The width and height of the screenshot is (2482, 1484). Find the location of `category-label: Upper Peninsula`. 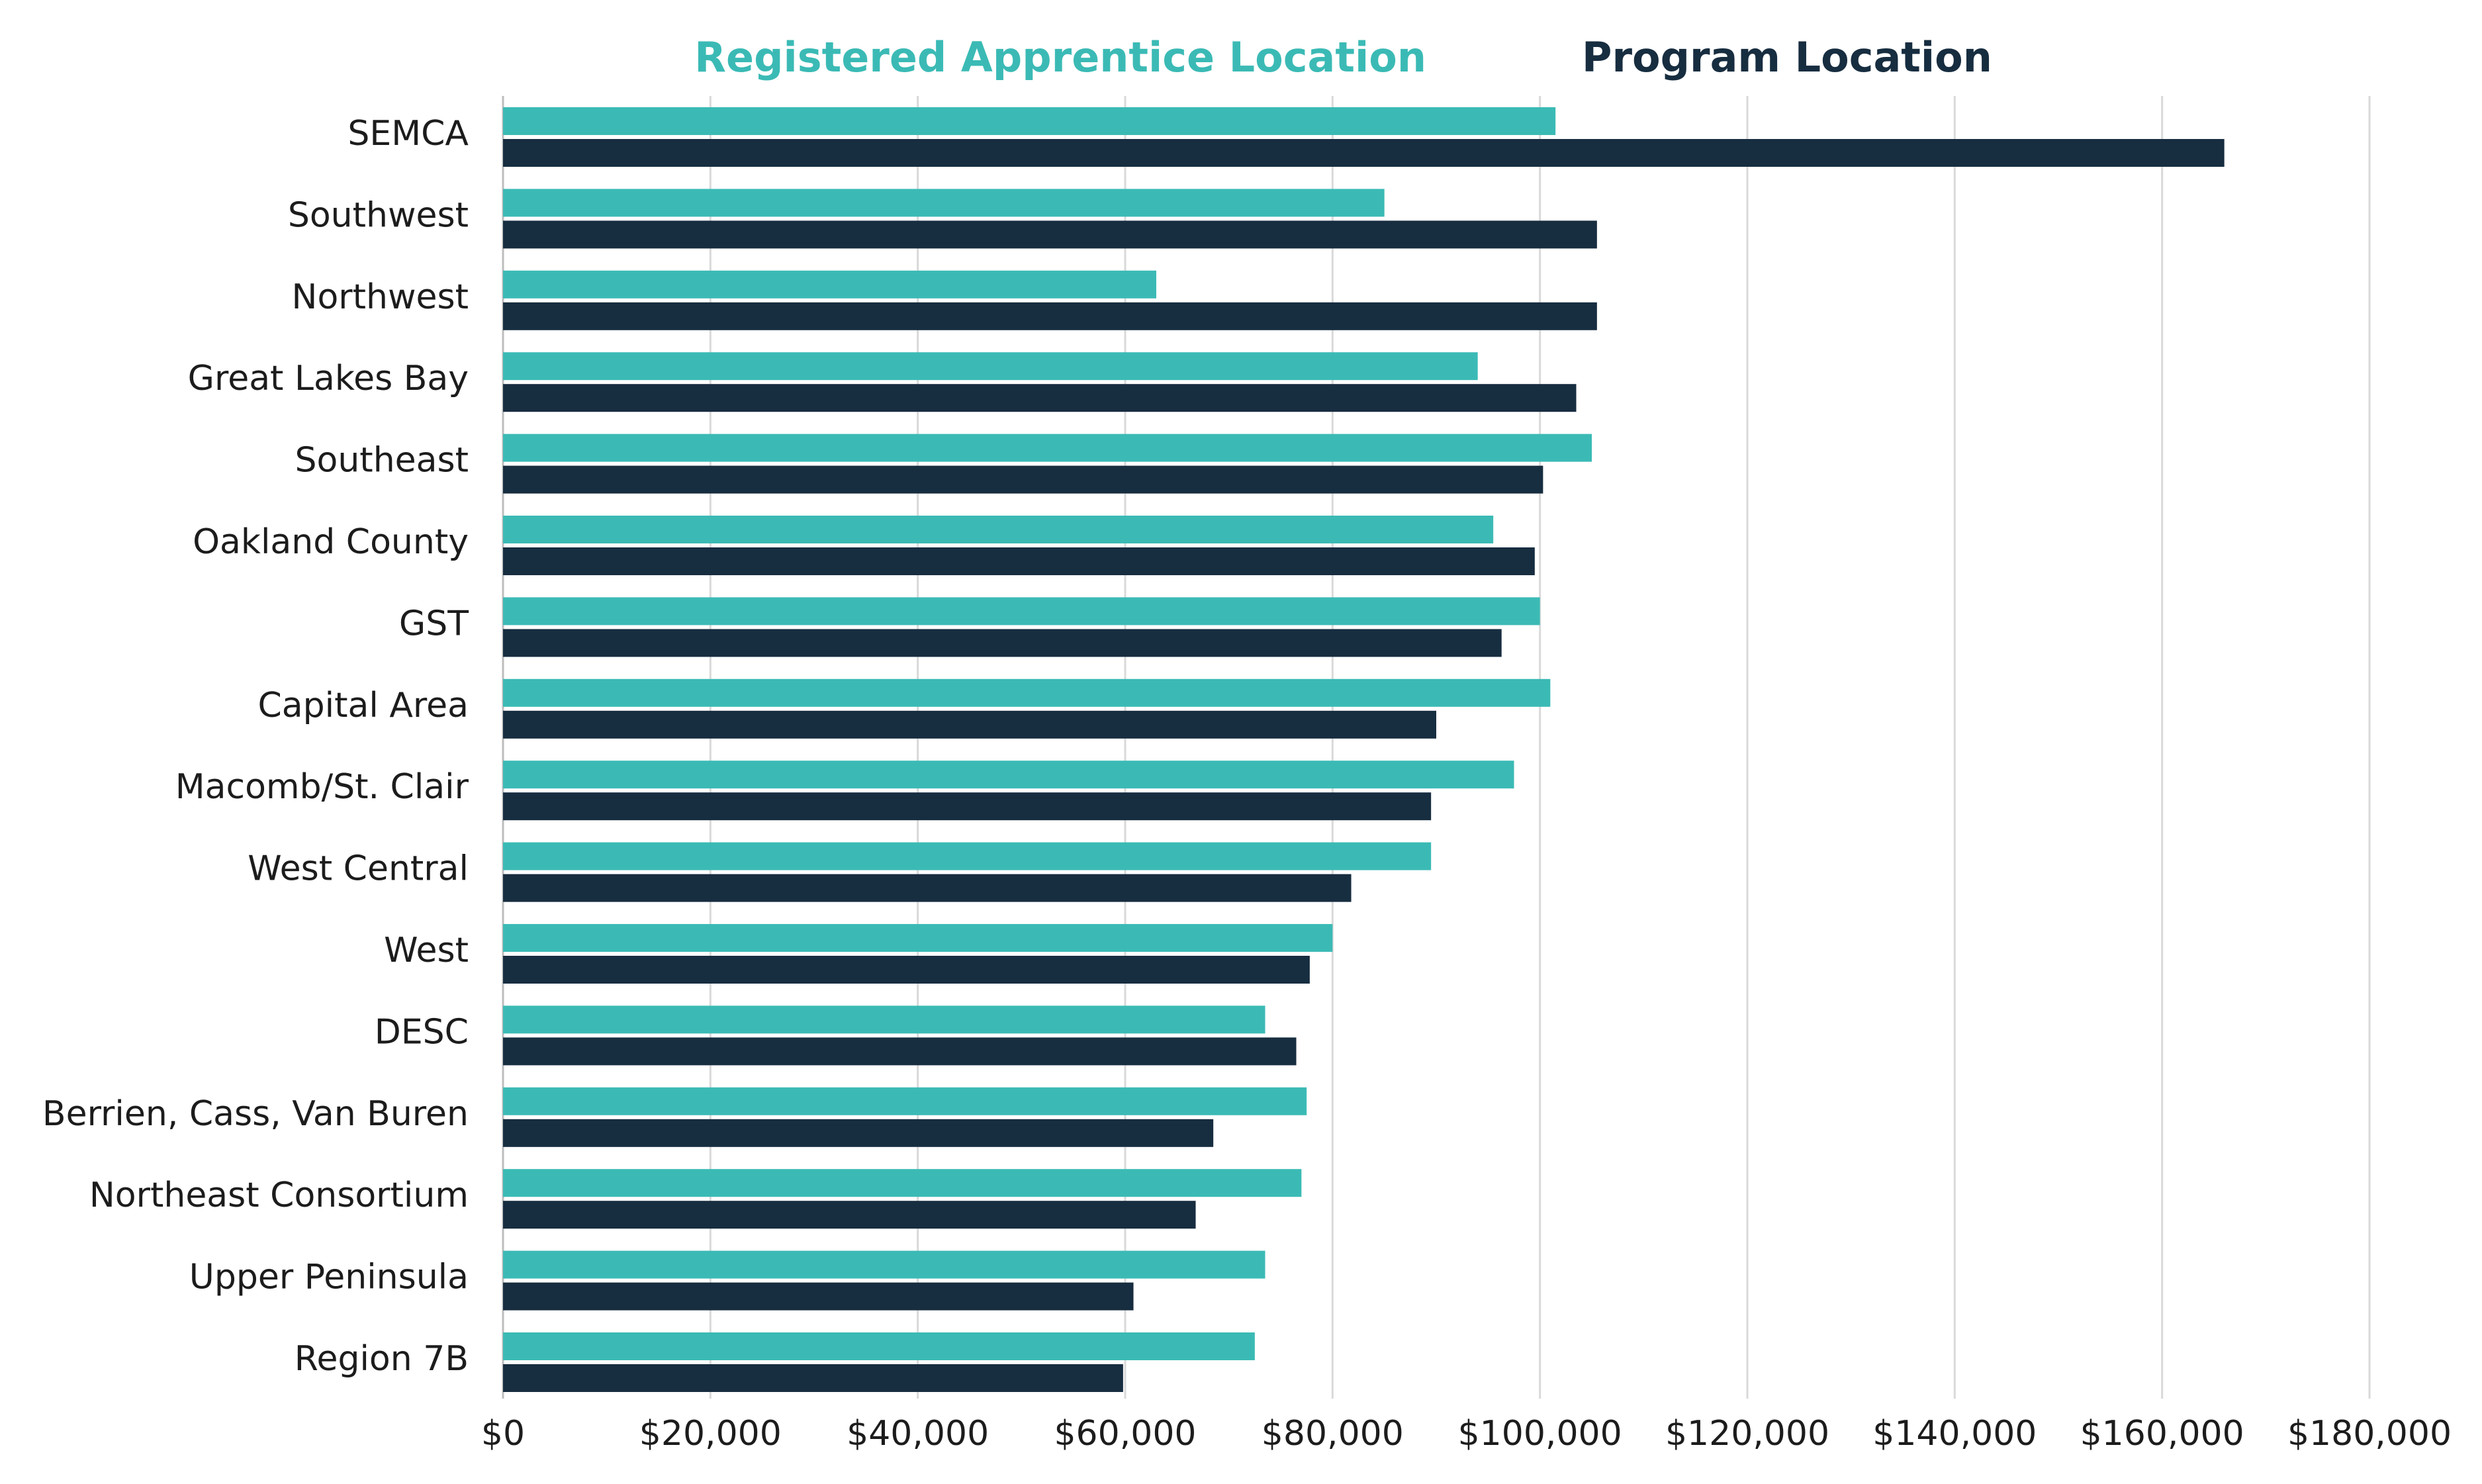

category-label: Upper Peninsula is located at coordinates (329, 1277).